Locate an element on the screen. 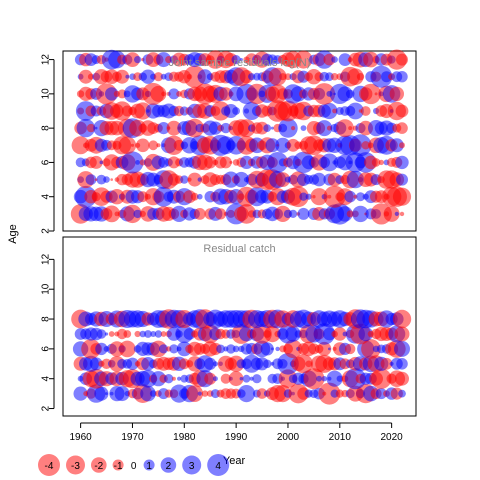 The width and height of the screenshot is (480, 480). bubble-1973-age7 is located at coordinates (148, 334).